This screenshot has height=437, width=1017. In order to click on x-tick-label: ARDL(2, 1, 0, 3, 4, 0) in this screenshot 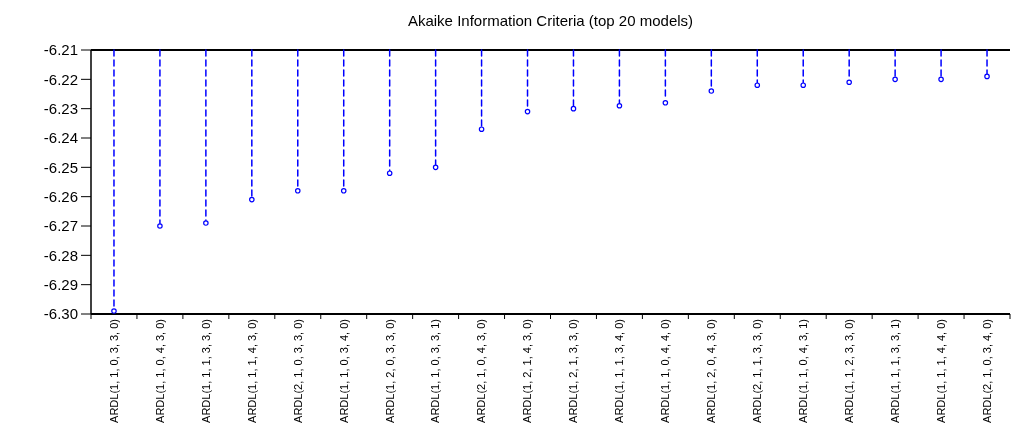, I will do `click(986, 371)`.